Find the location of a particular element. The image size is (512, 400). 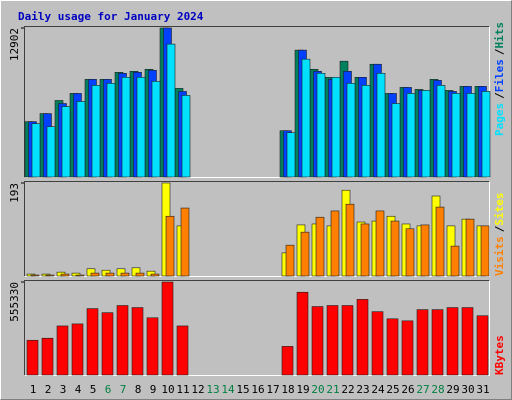

legend-entry: Files is located at coordinates (499, 75).